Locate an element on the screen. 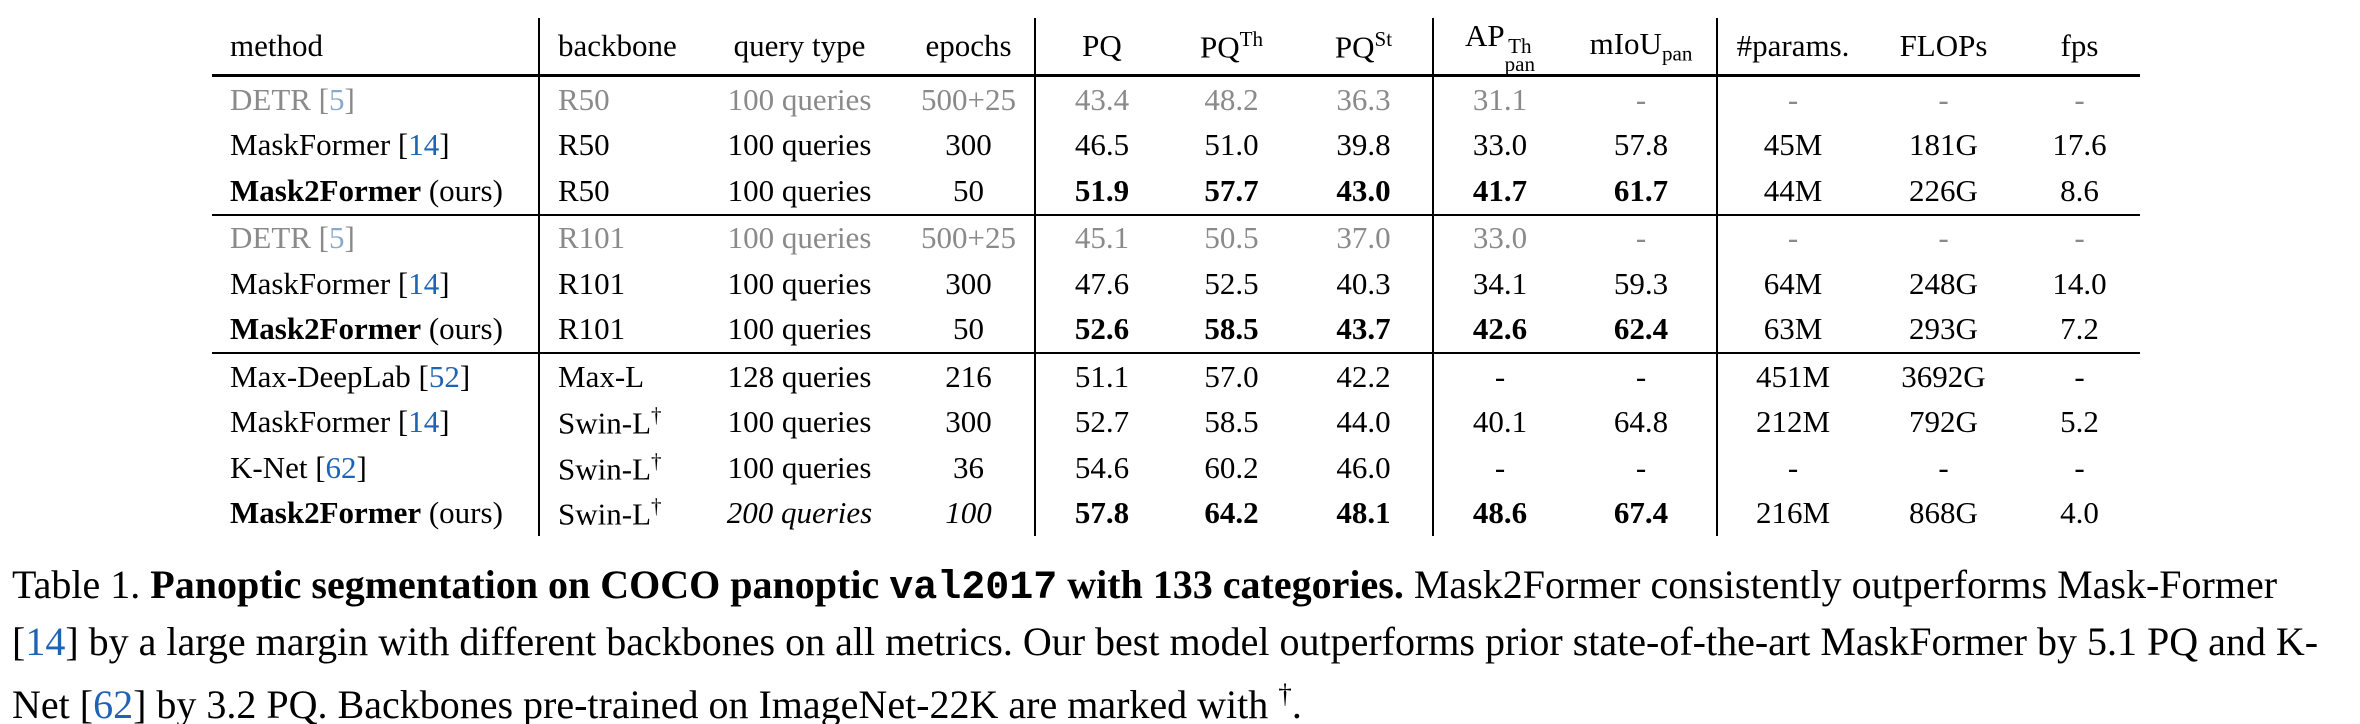  table-cell: R101 is located at coordinates (617, 284).